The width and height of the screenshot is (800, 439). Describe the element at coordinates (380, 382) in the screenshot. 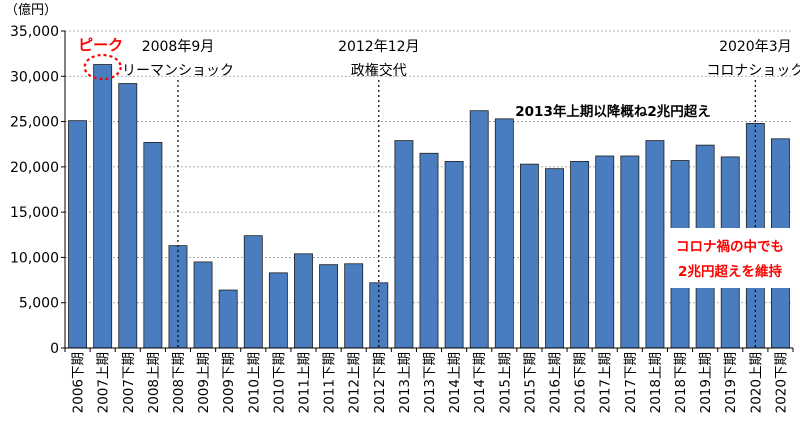

I see `x-tick-label: 2012下期` at that location.